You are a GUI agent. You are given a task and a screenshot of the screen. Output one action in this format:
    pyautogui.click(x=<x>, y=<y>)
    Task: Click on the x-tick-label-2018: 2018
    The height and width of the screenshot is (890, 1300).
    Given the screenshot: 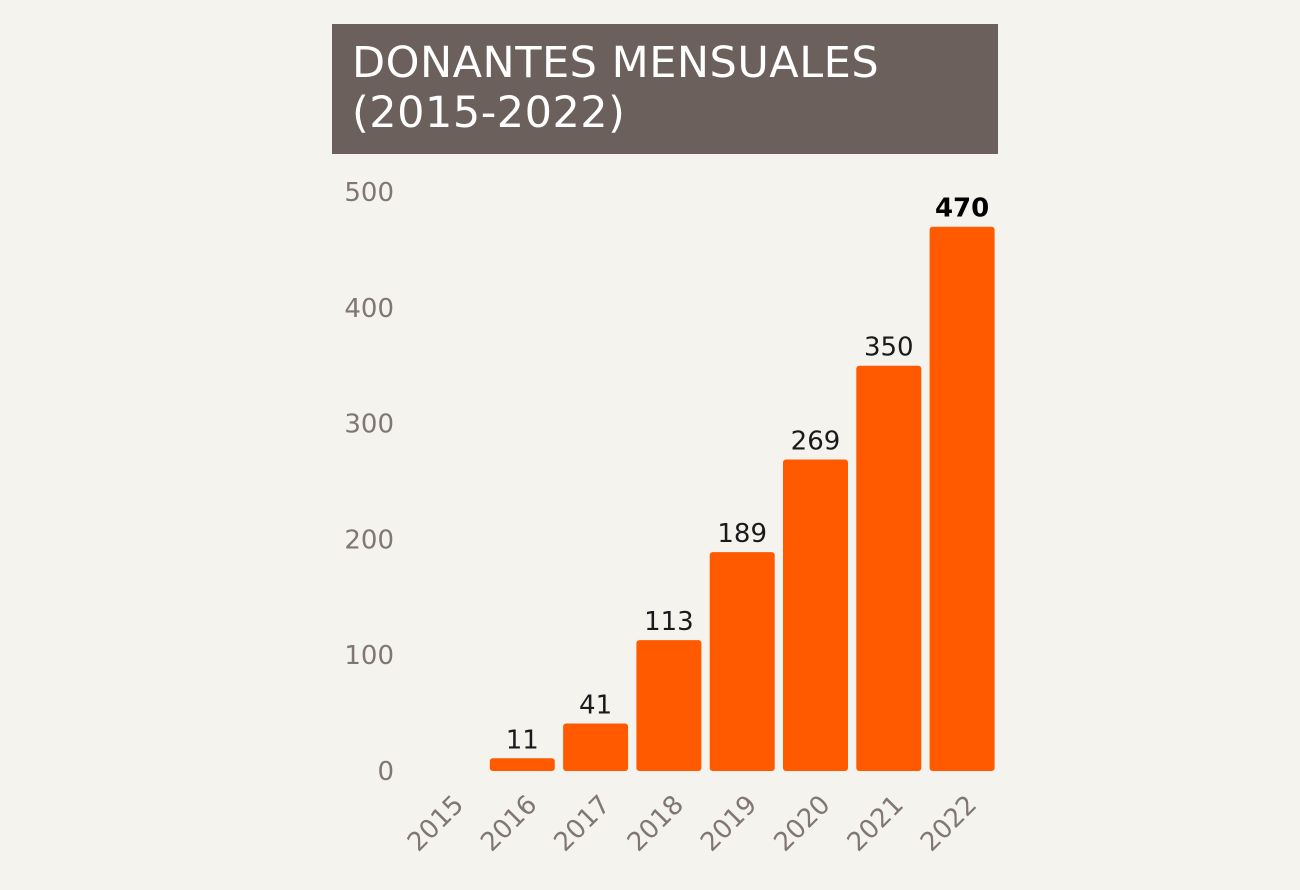 What is the action you would take?
    pyautogui.click(x=656, y=824)
    